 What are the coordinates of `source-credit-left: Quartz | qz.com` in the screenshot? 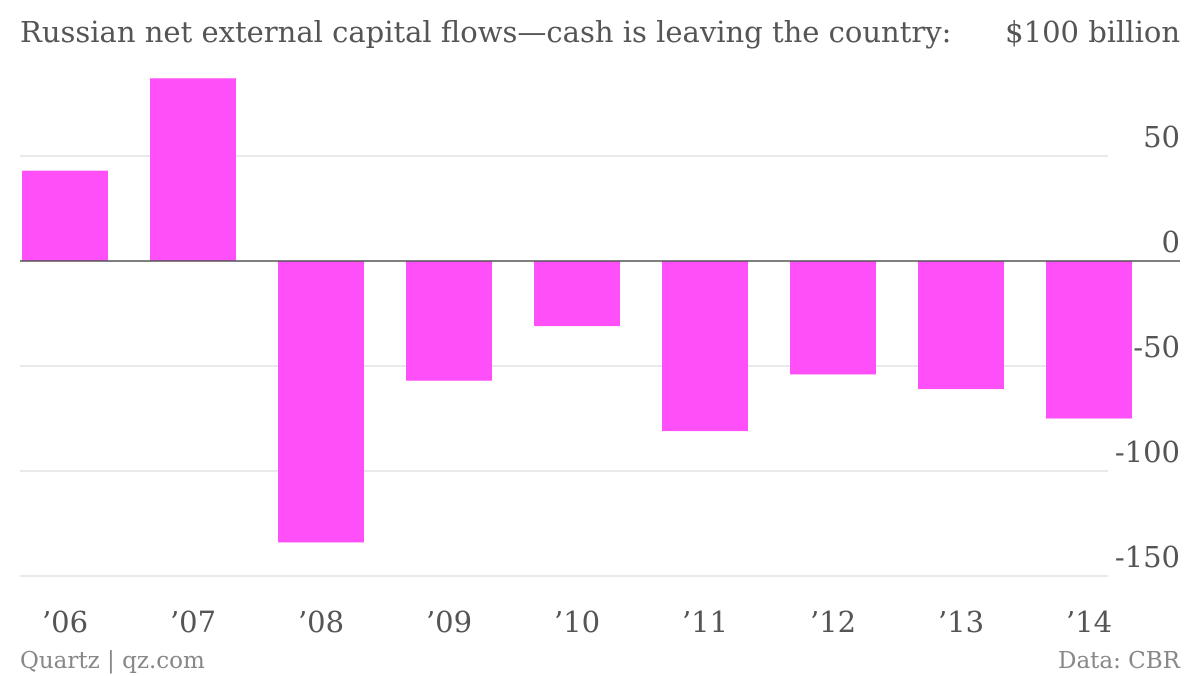 It's located at (112, 661).